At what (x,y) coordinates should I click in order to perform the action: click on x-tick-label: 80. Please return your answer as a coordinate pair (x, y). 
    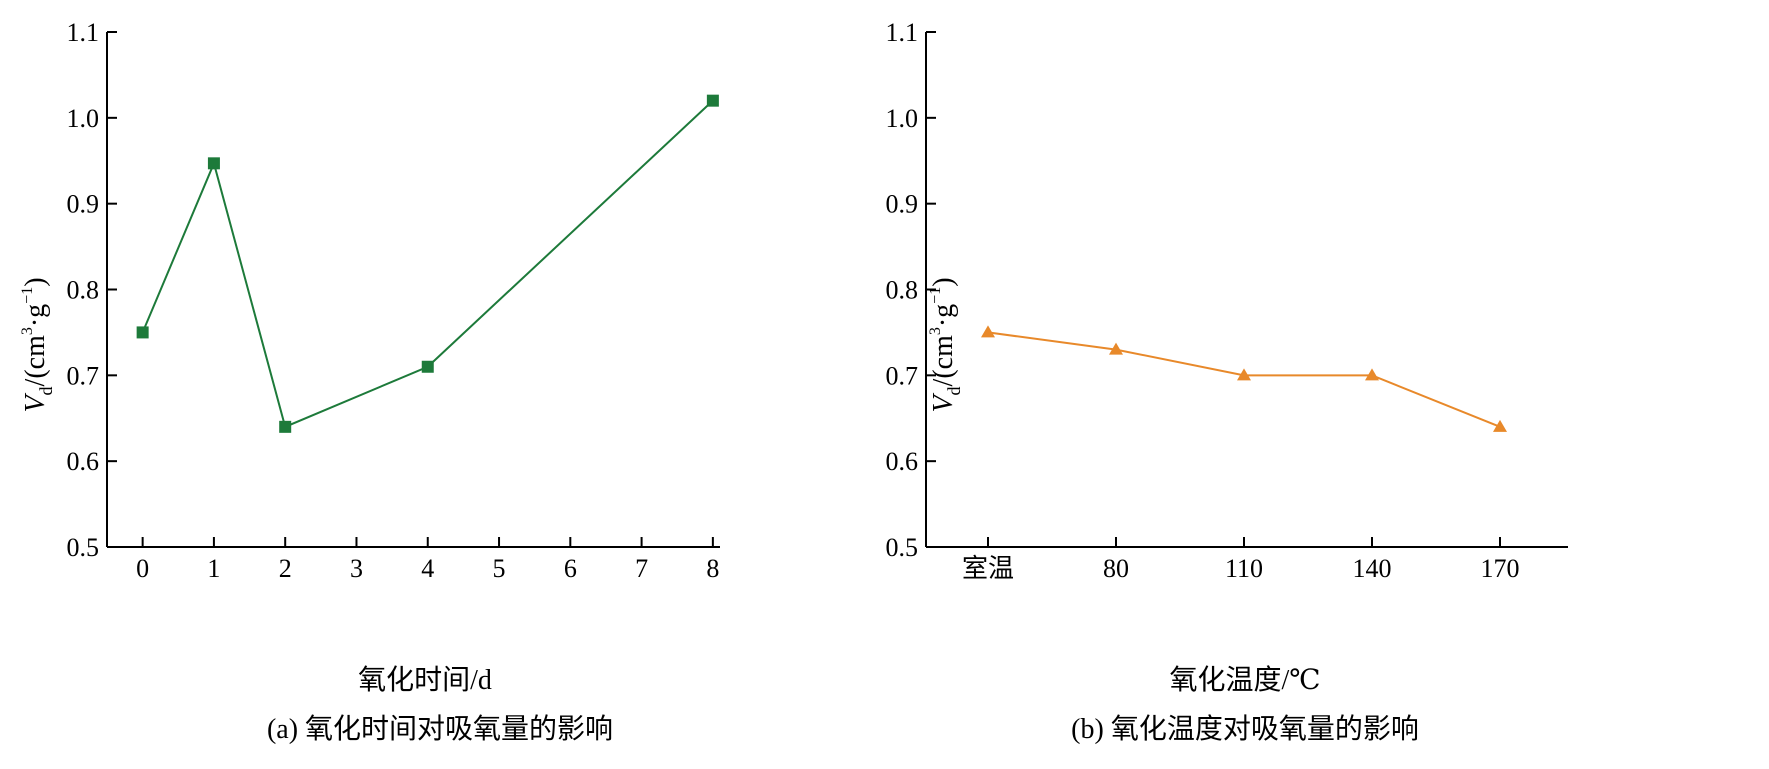
    Looking at the image, I should click on (1116, 568).